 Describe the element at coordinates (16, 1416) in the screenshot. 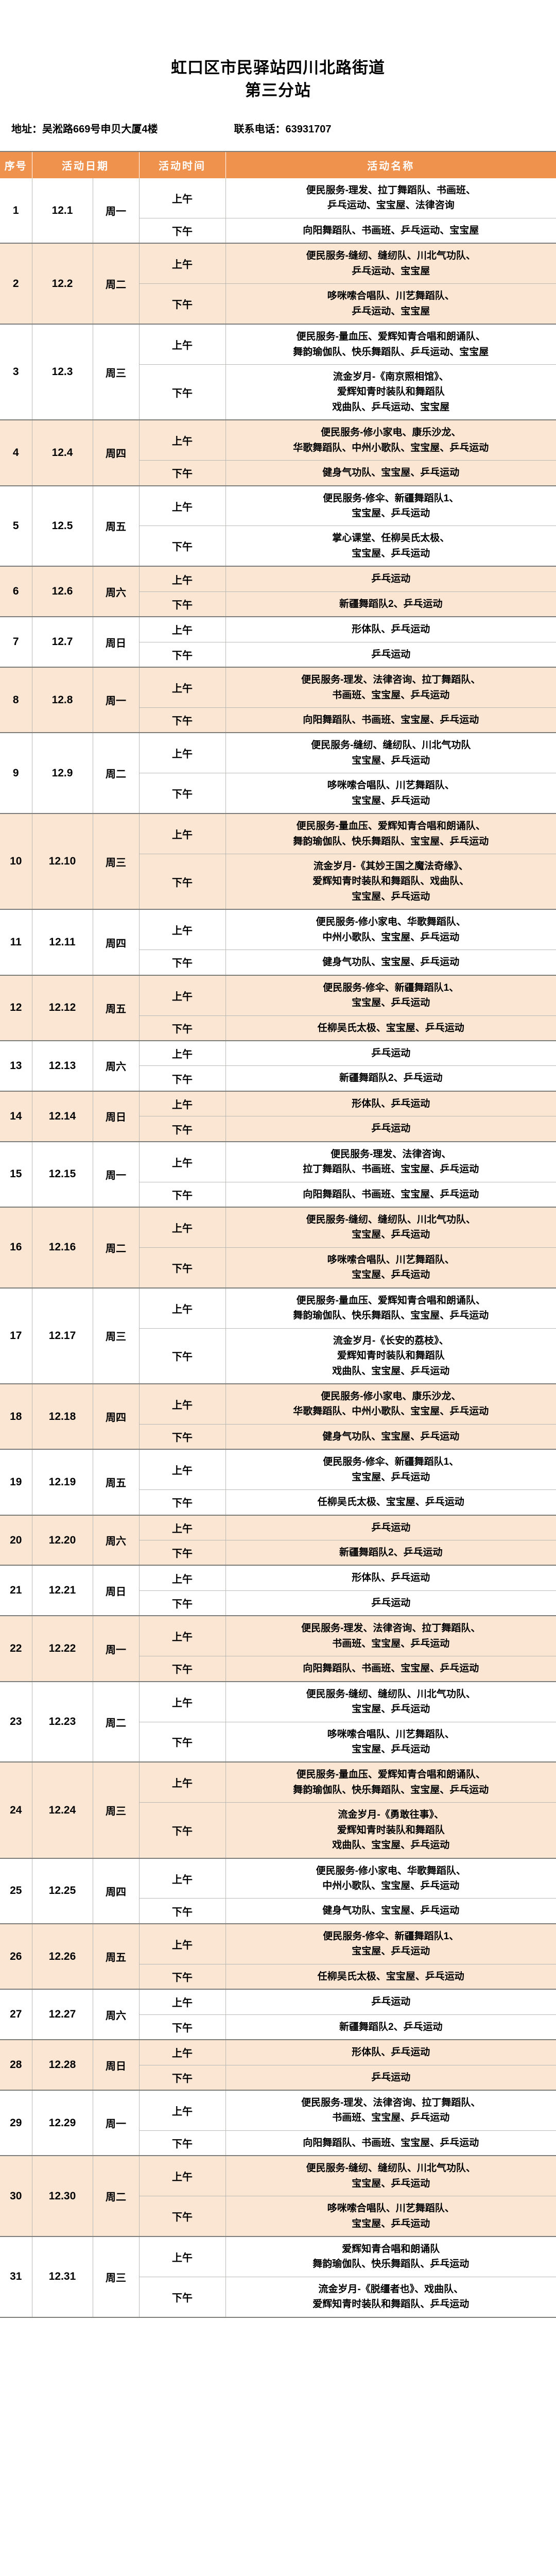

I see `cell-sequence-number: 18` at that location.